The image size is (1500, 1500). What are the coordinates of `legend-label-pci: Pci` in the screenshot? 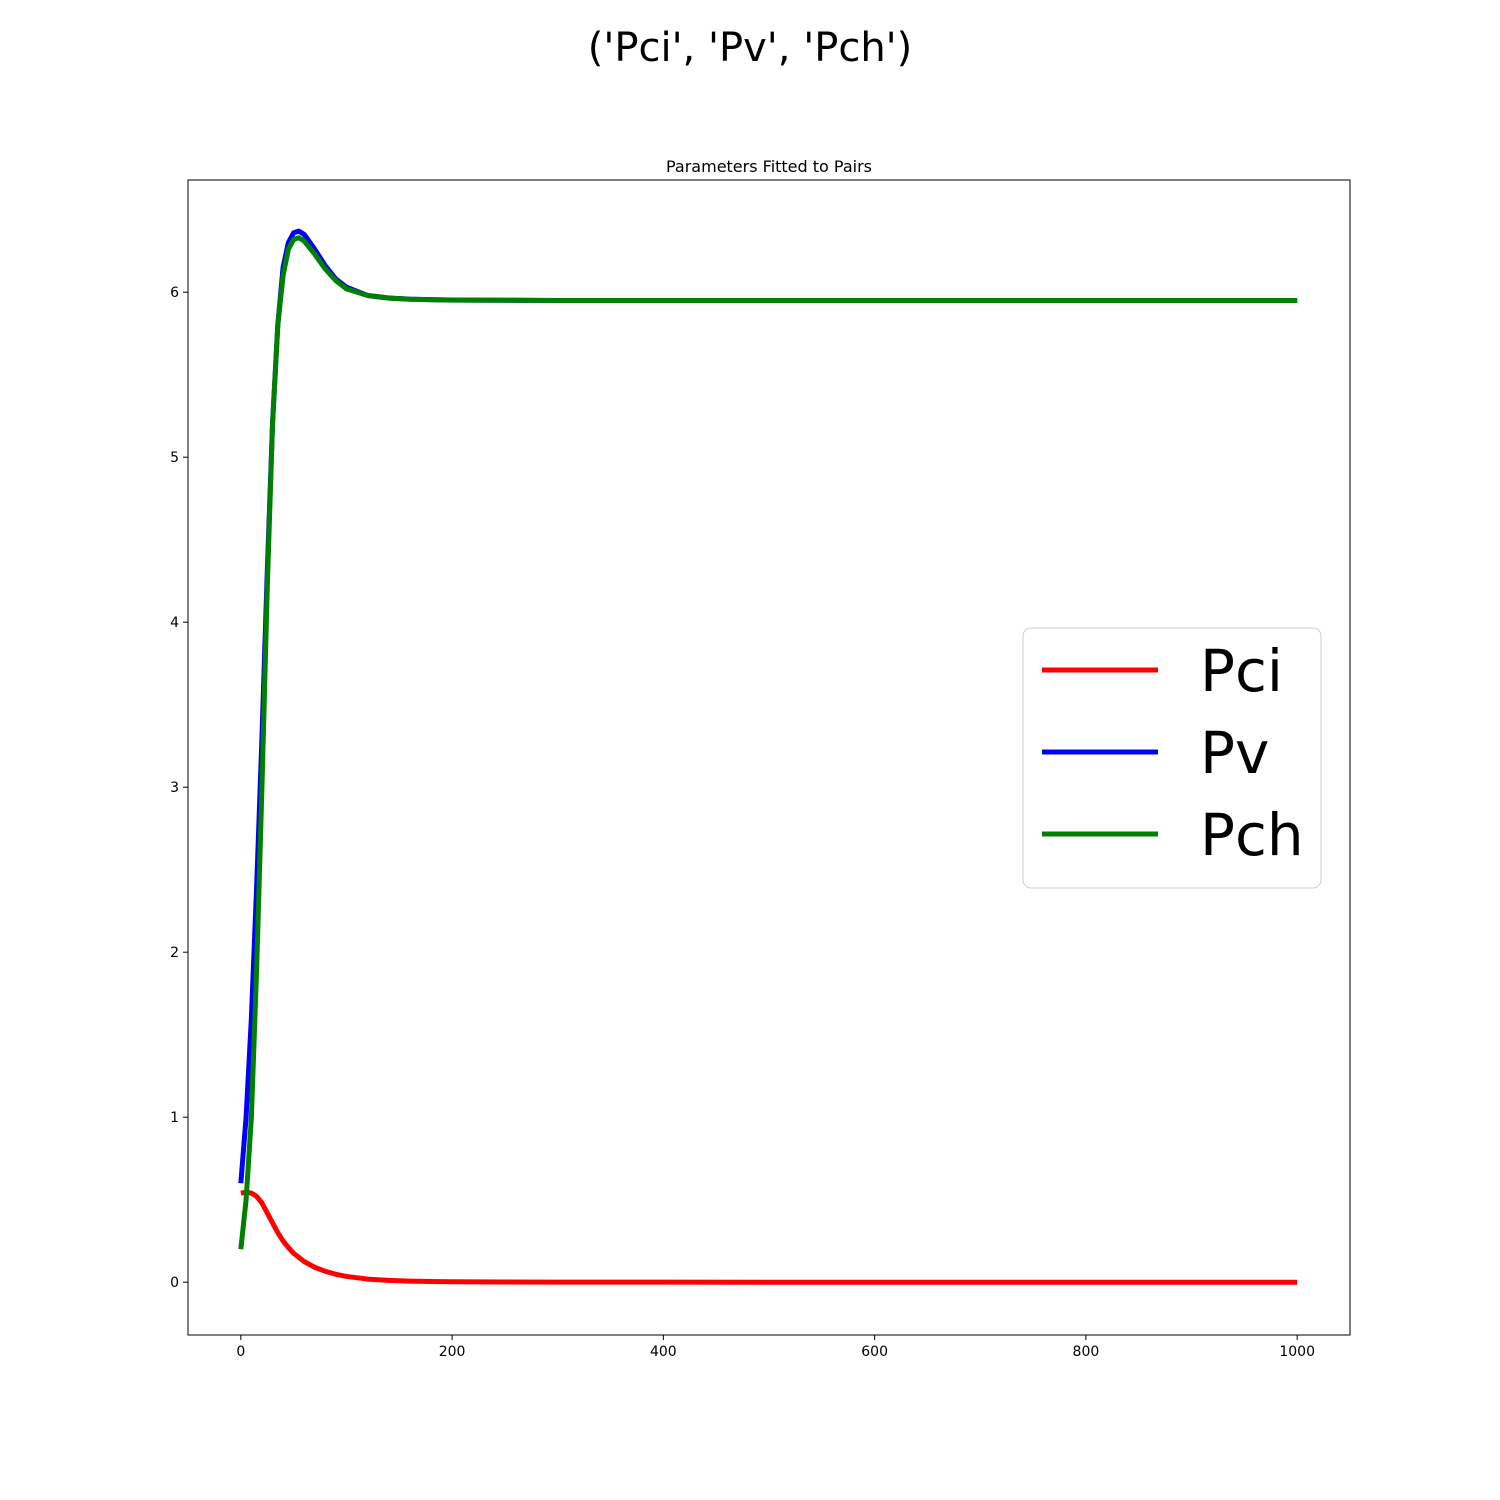 It's located at (1241, 671).